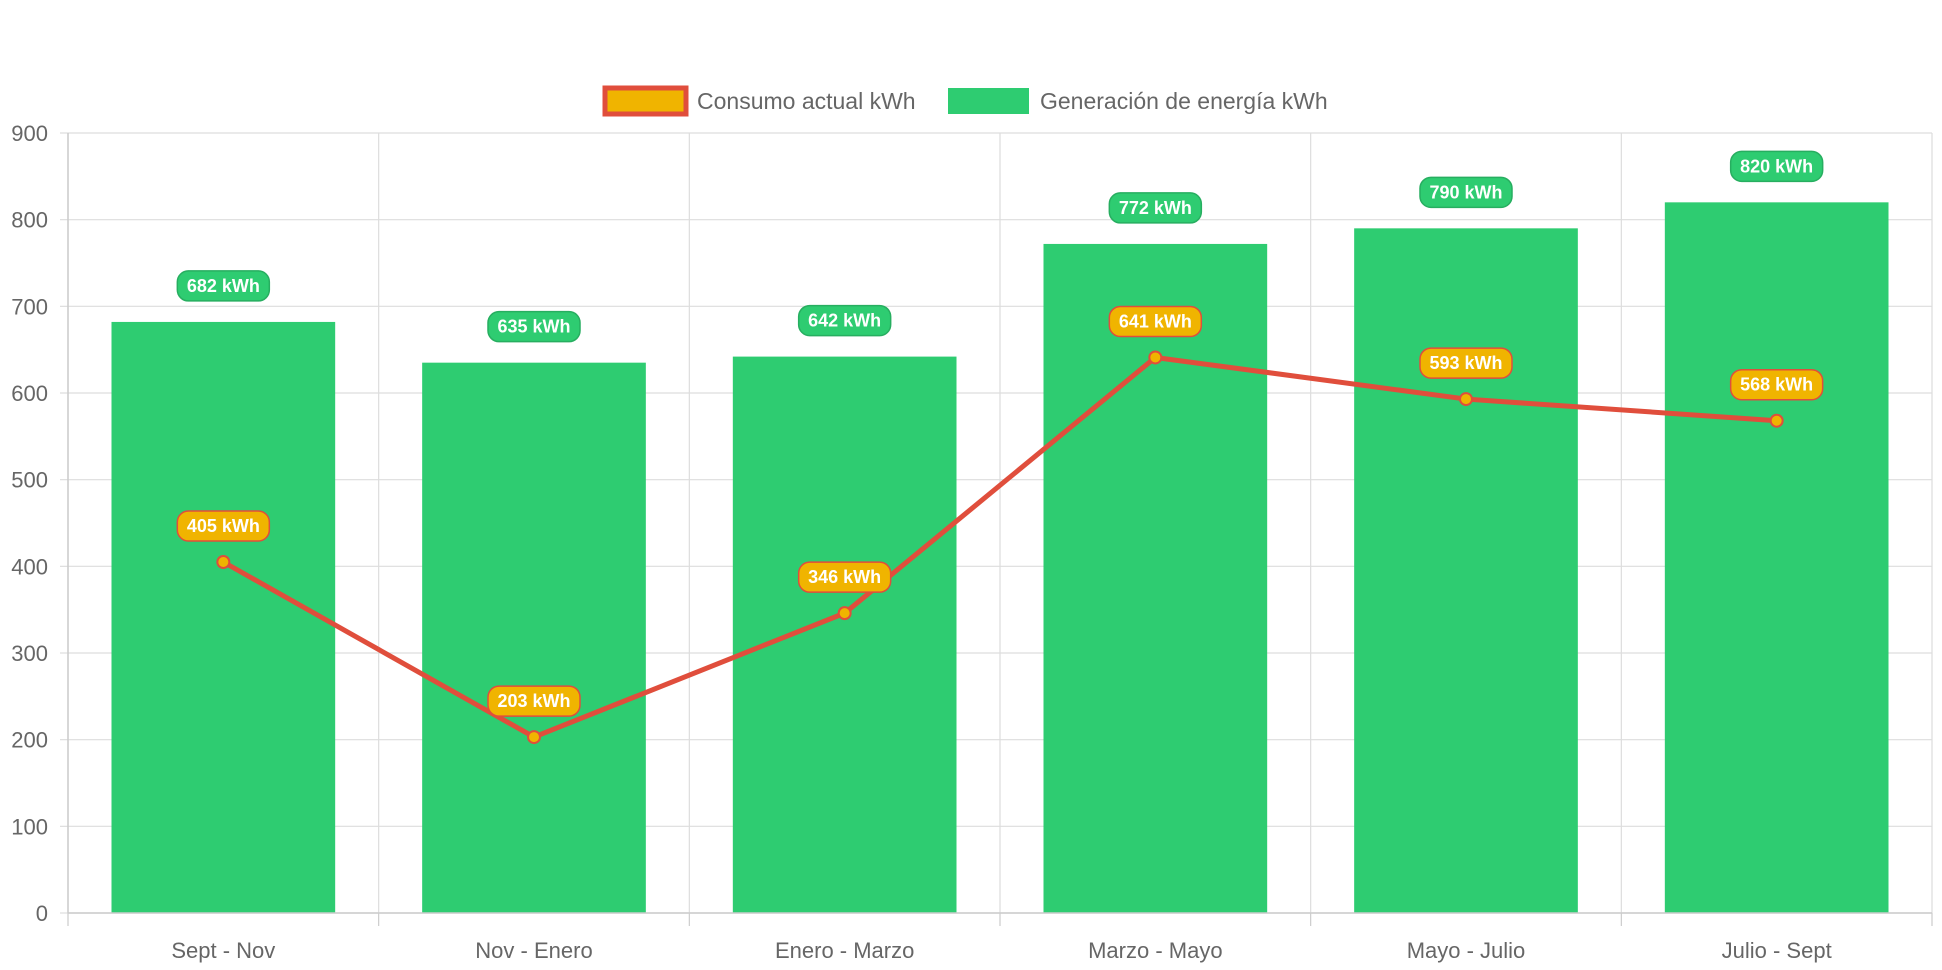  Describe the element at coordinates (29, 653) in the screenshot. I see `y-tick-label: 300` at that location.